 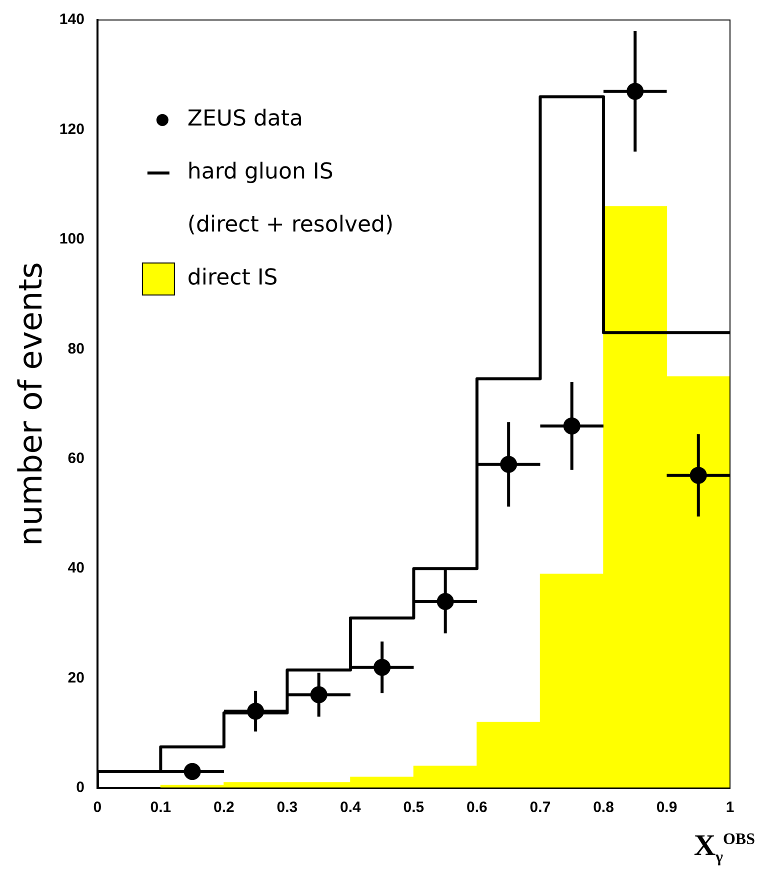 What do you see at coordinates (71, 239) in the screenshot?
I see `y-tick-label: 100` at bounding box center [71, 239].